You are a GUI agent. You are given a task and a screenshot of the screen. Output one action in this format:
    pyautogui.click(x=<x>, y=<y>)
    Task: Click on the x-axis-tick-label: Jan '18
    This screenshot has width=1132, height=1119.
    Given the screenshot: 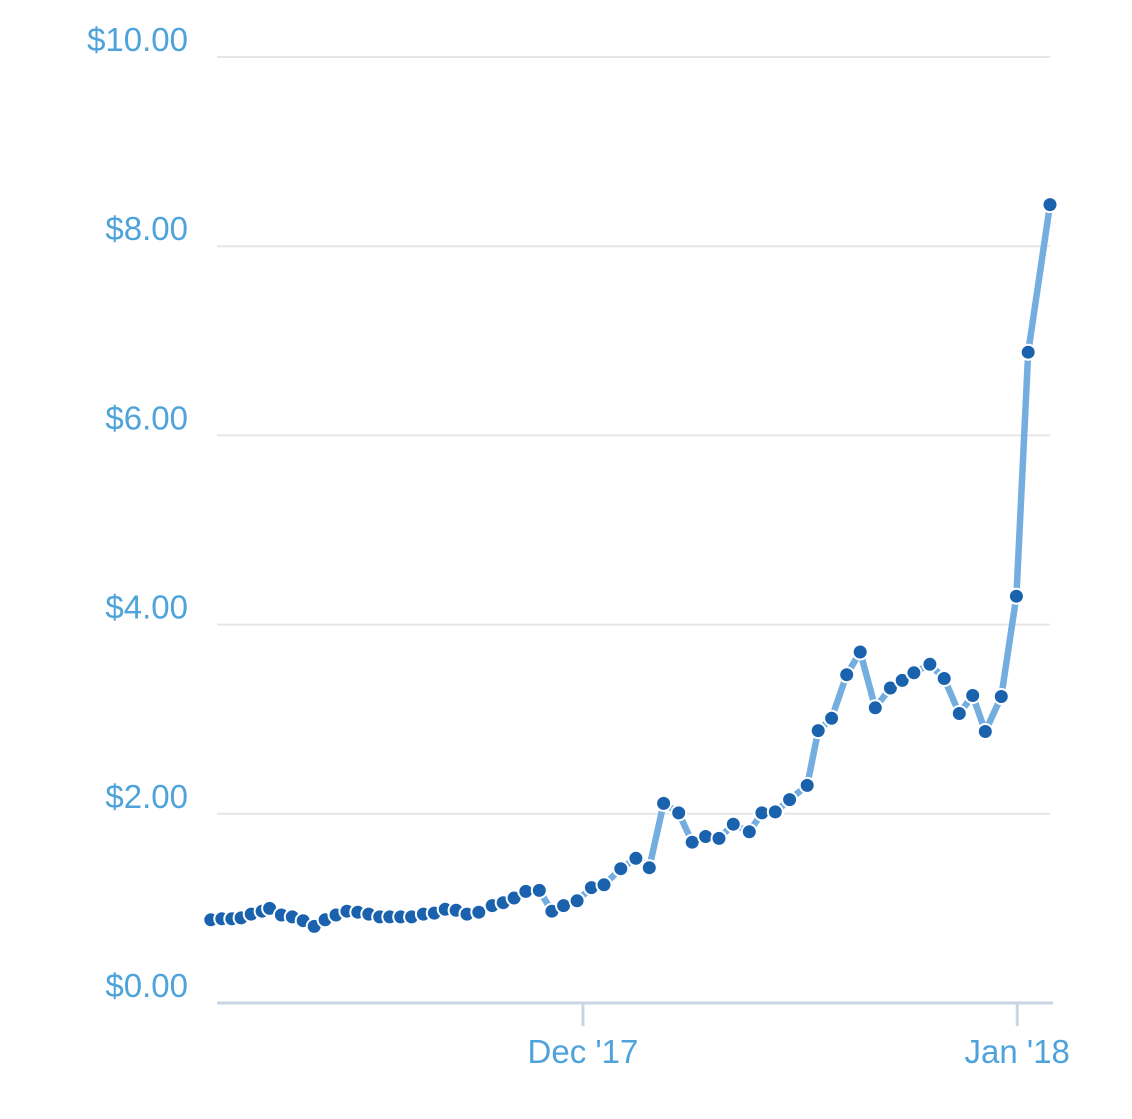 What is the action you would take?
    pyautogui.click(x=1017, y=1051)
    